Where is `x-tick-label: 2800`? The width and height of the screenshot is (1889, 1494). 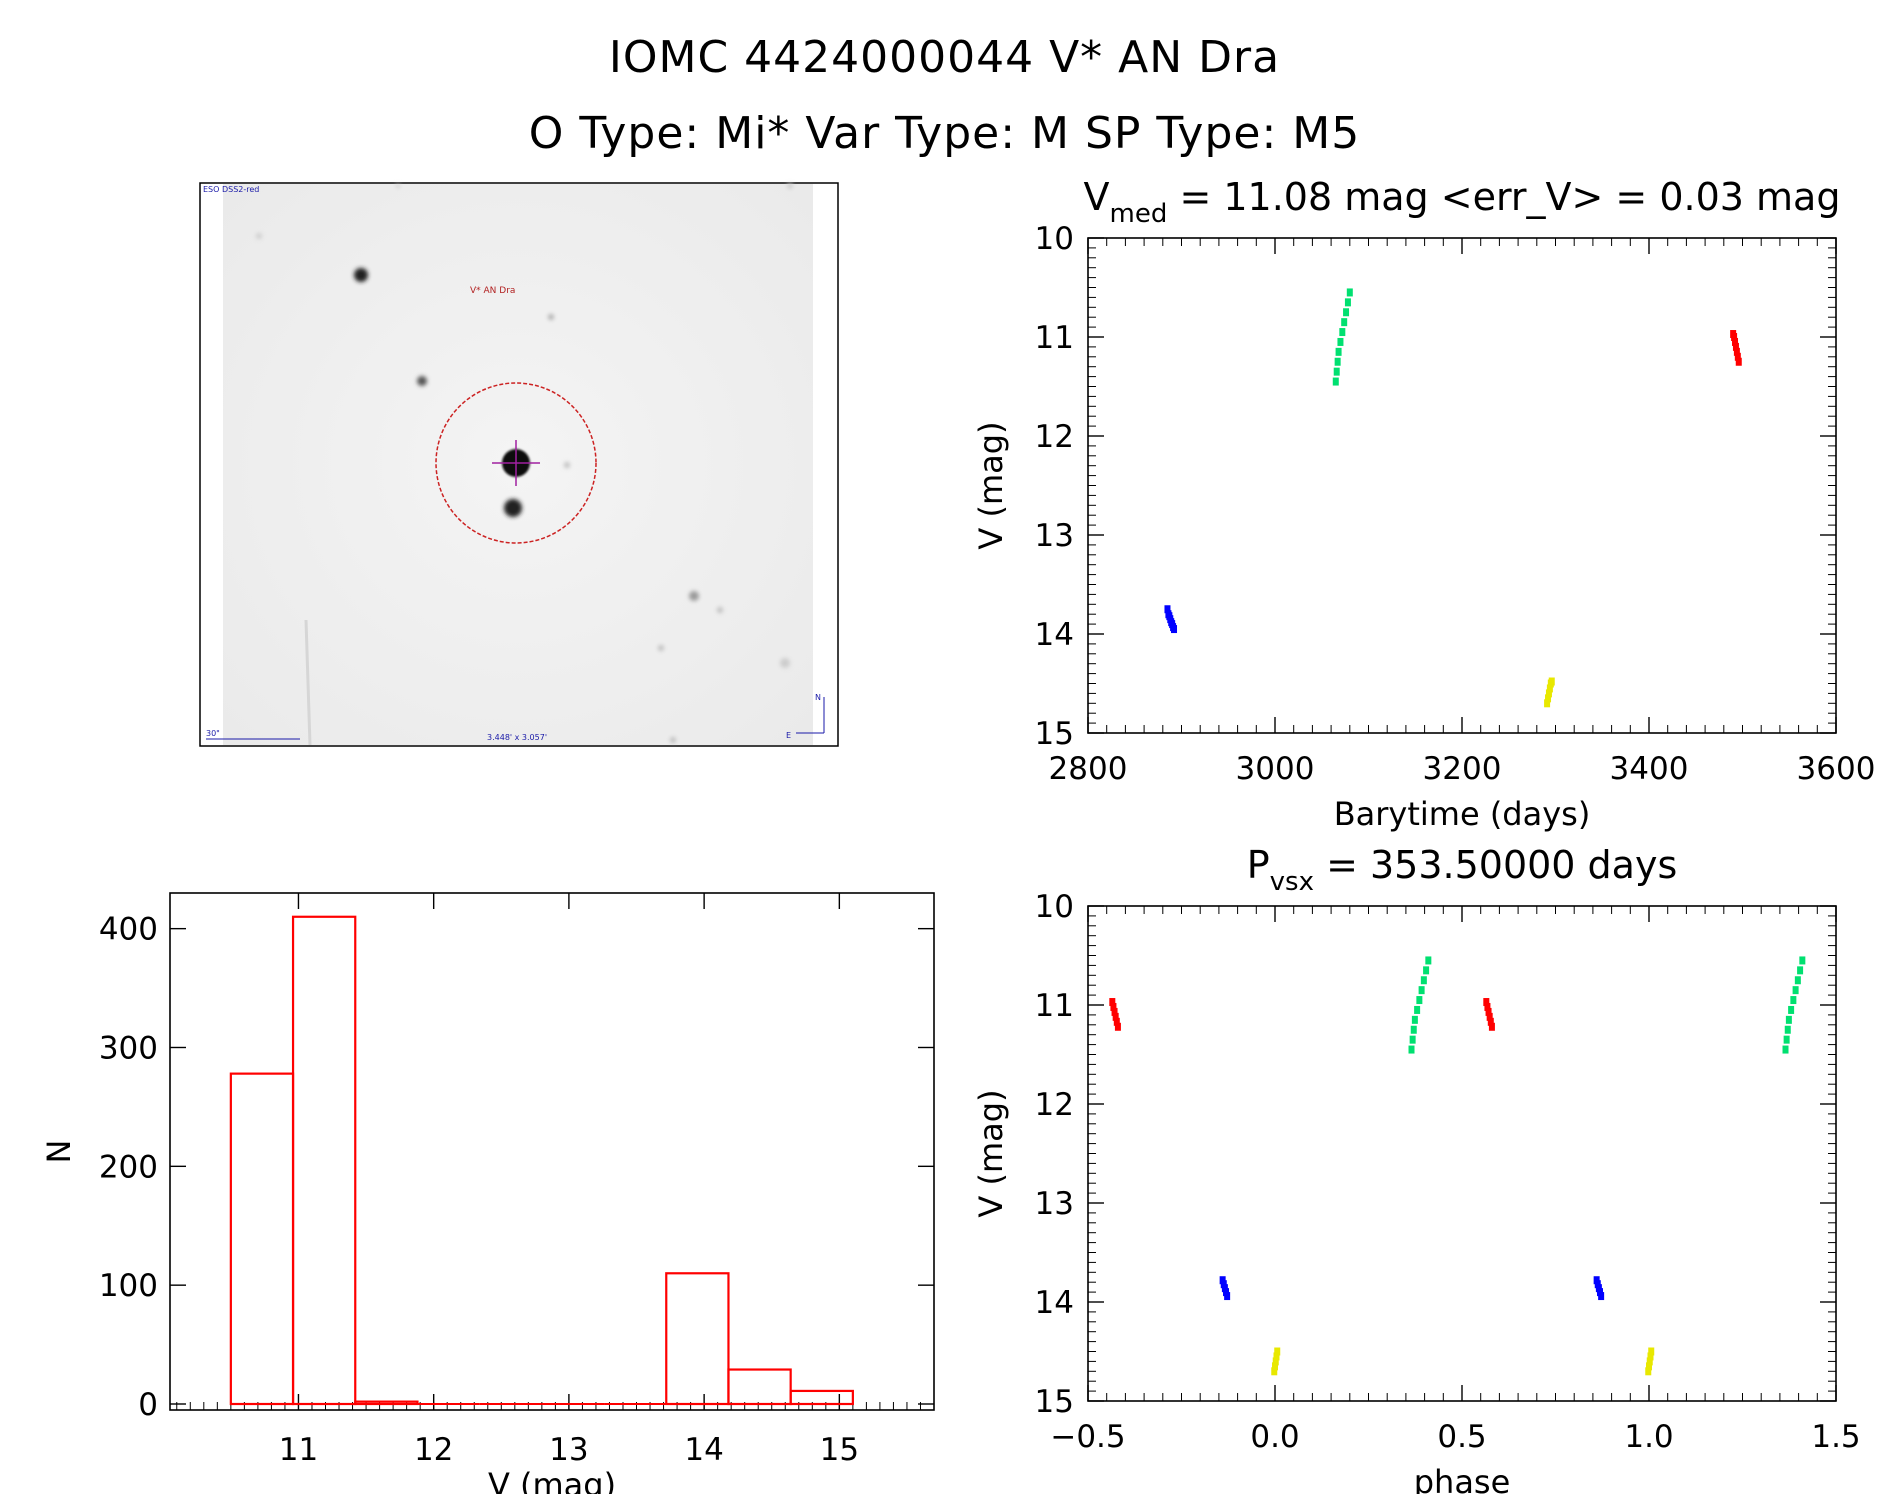 x-tick-label: 2800 is located at coordinates (1088, 769).